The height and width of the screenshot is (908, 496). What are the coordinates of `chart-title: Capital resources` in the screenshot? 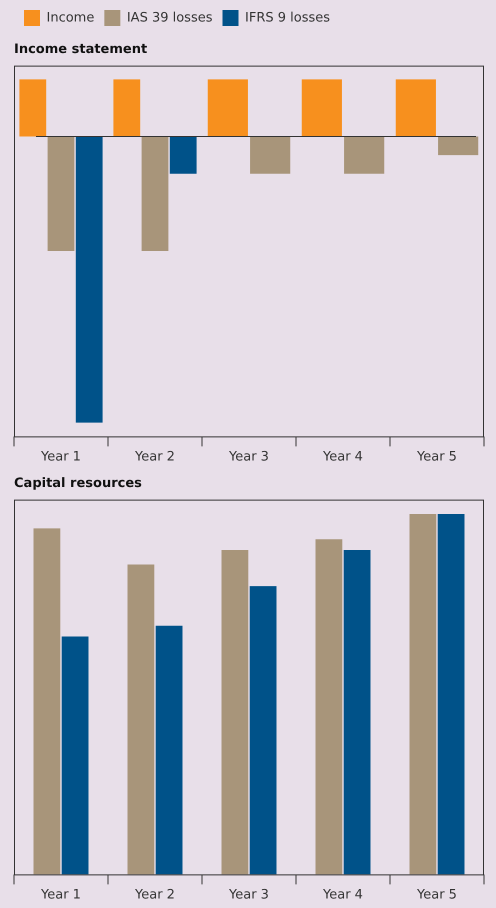 It's located at (78, 484).